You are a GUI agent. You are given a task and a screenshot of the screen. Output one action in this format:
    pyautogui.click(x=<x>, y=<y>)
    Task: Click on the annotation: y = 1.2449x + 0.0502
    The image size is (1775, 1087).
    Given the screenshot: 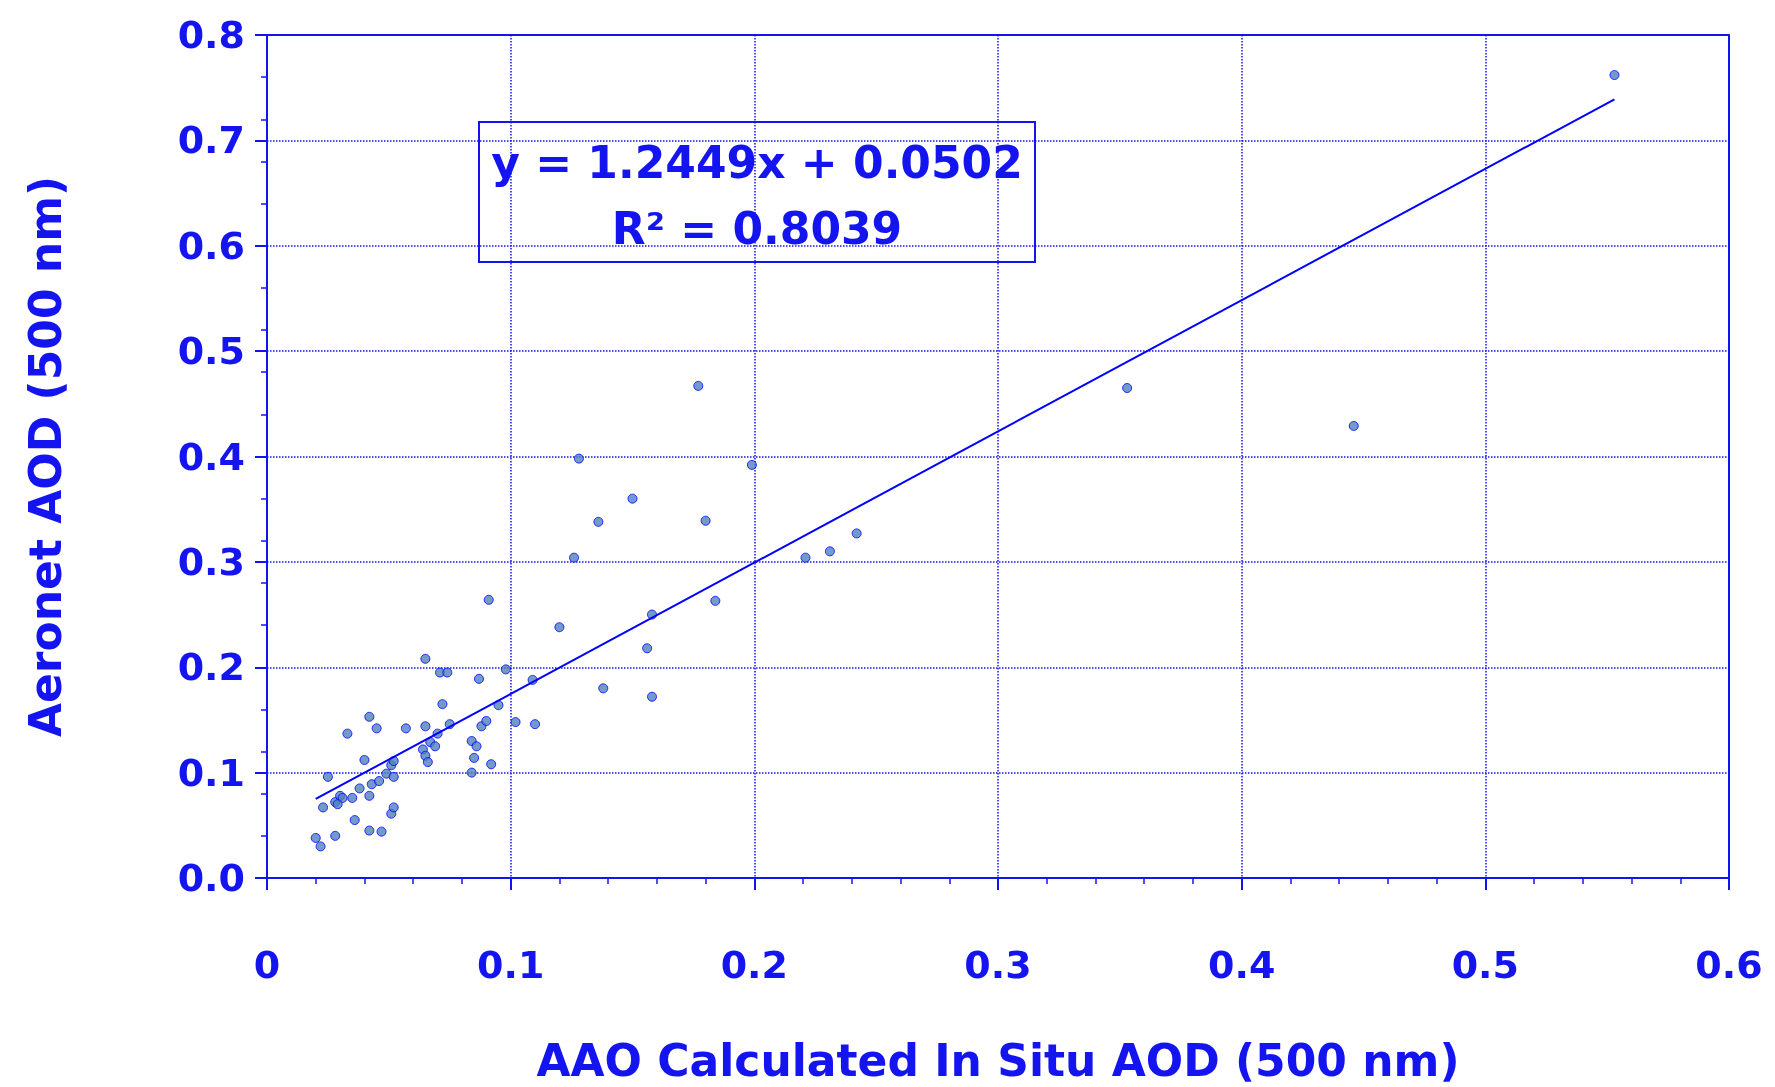 What is the action you would take?
    pyautogui.click(x=757, y=162)
    